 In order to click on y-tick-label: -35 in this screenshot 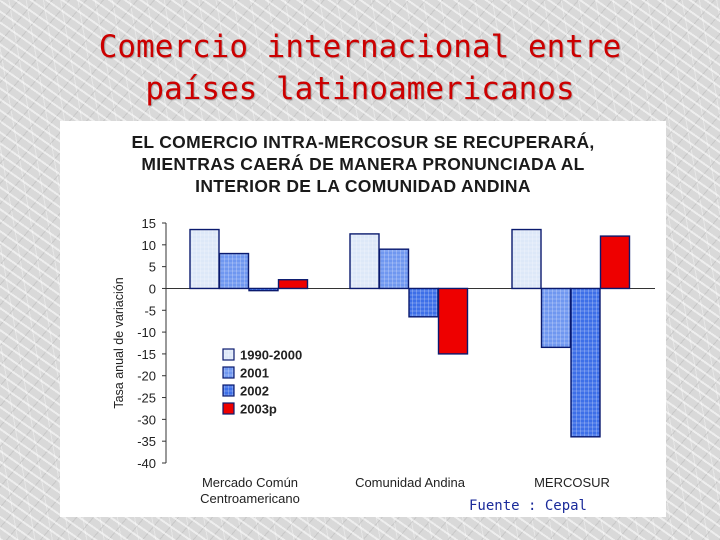, I will do `click(146, 441)`.